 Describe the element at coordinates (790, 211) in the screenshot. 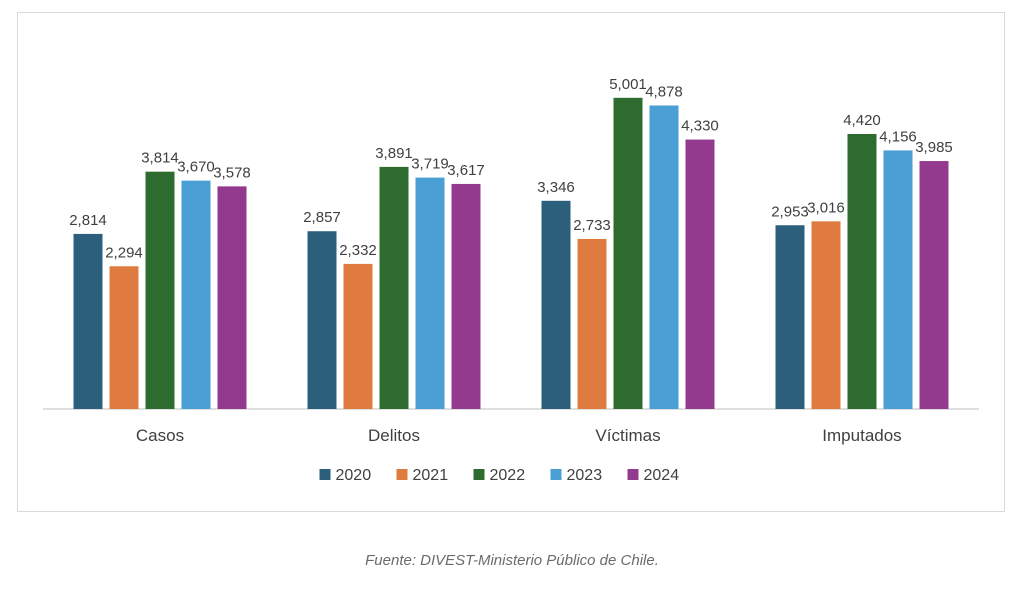

I see `data-label: 2,953` at that location.